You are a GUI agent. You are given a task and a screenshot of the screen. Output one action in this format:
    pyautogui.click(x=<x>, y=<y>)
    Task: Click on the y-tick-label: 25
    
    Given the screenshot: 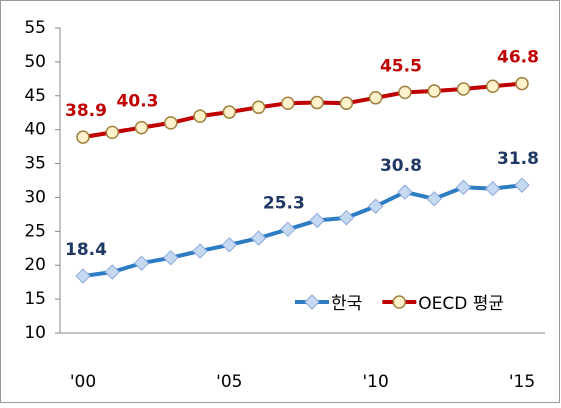 What is the action you would take?
    pyautogui.click(x=35, y=231)
    